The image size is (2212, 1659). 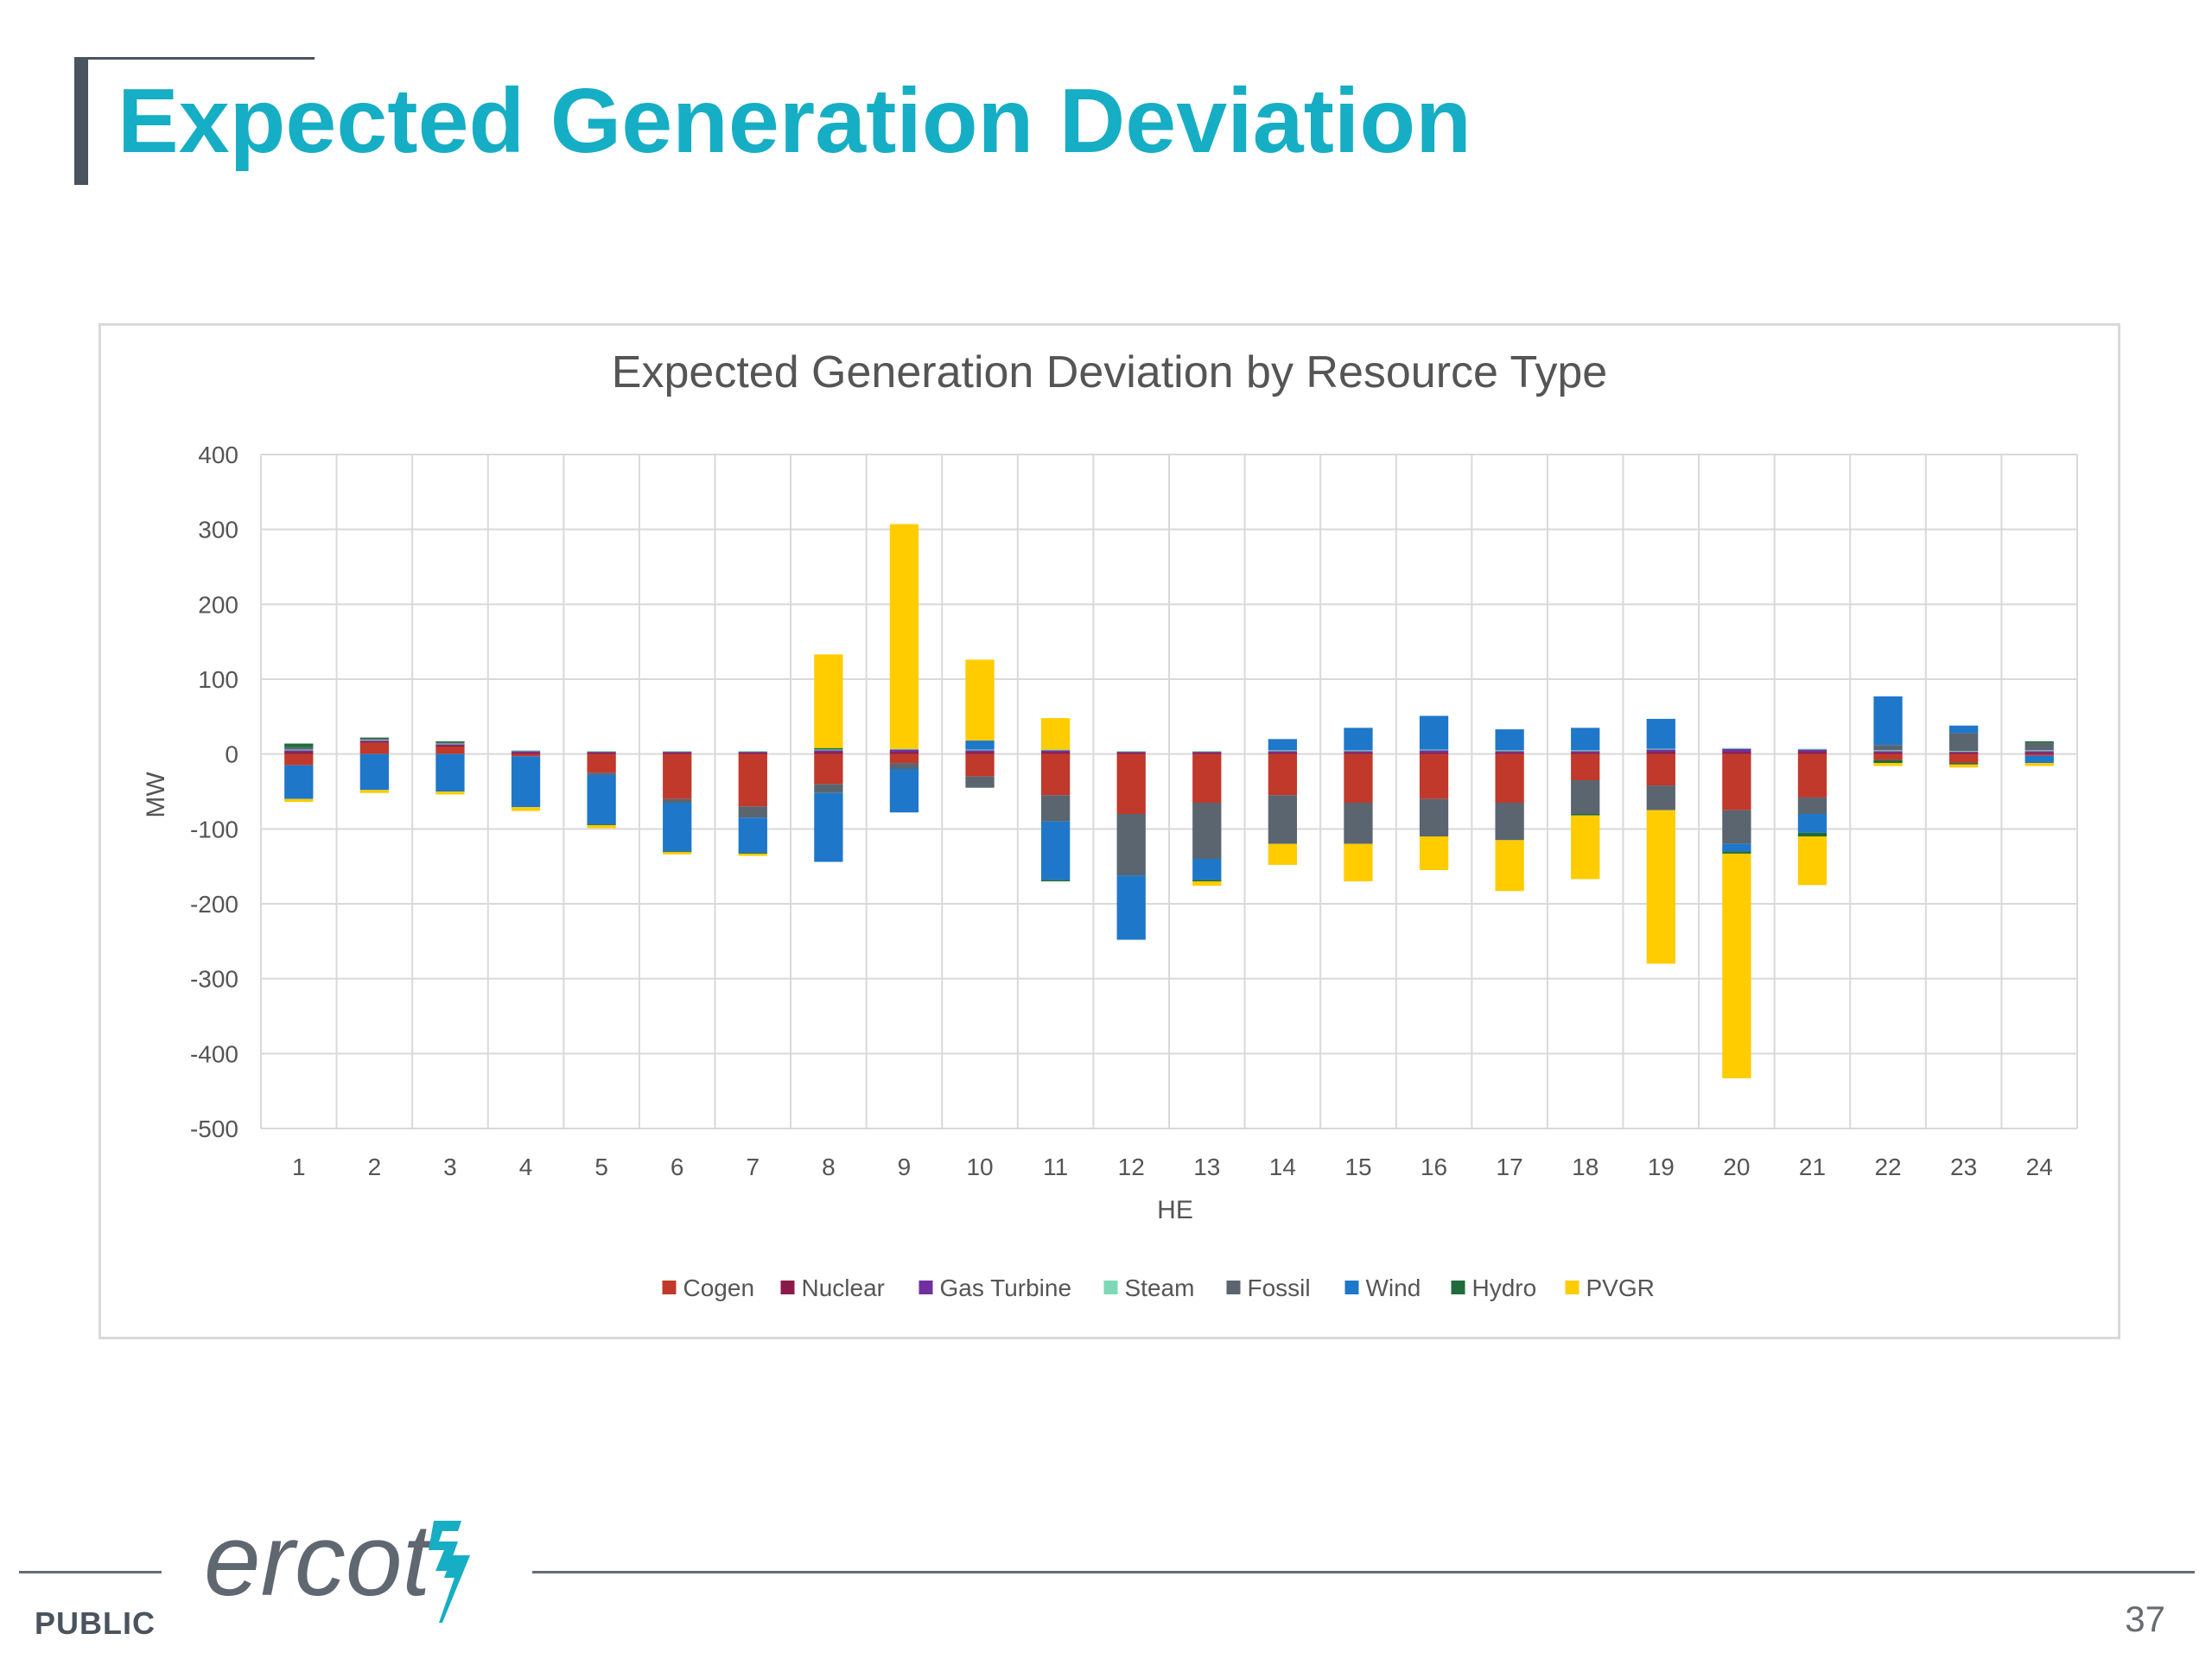 What do you see at coordinates (1055, 1167) in the screenshot?
I see `x-tick-label: 11` at bounding box center [1055, 1167].